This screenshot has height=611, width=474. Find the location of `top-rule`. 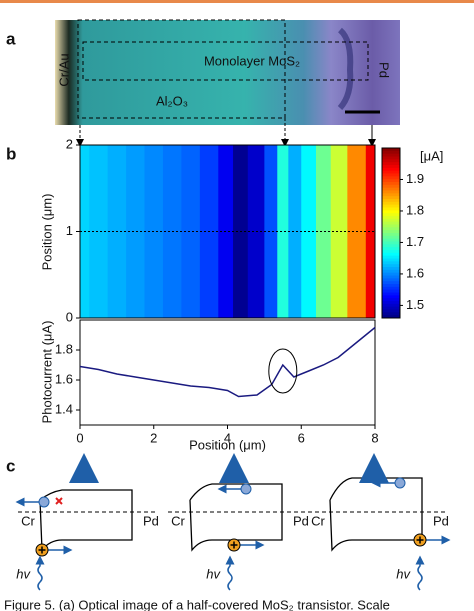

top-rule is located at coordinates (237, 1).